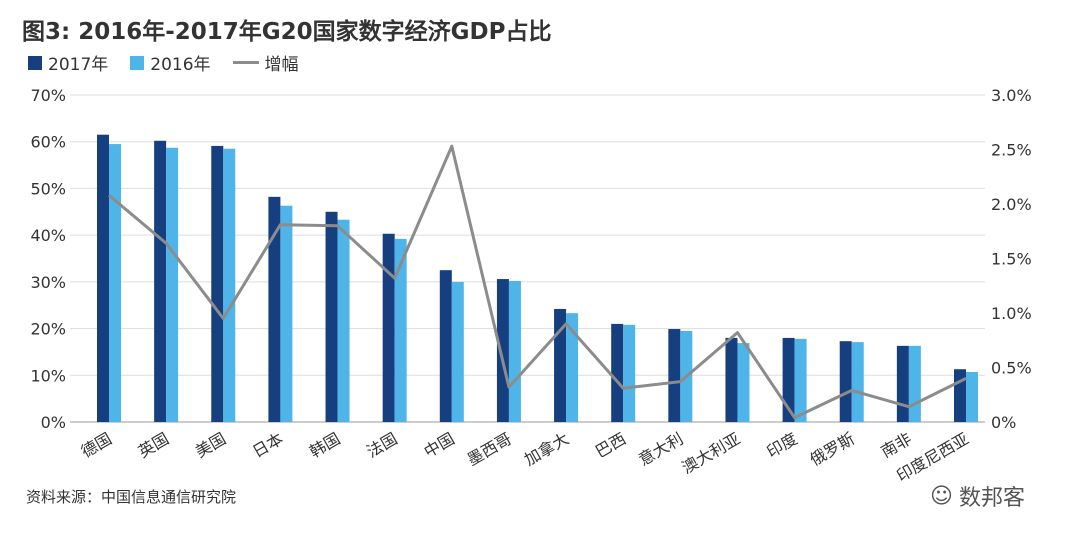 The image size is (1080, 541). Describe the element at coordinates (941, 496) in the screenshot. I see `wechat-icon: ☺` at that location.